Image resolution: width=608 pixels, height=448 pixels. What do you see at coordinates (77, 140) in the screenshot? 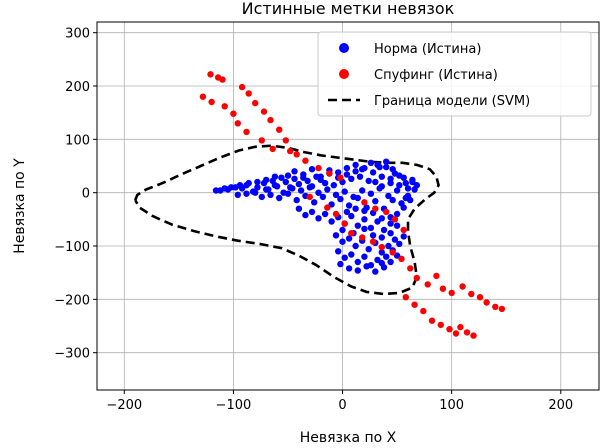
I see `y-tick-label: 100` at bounding box center [77, 140].